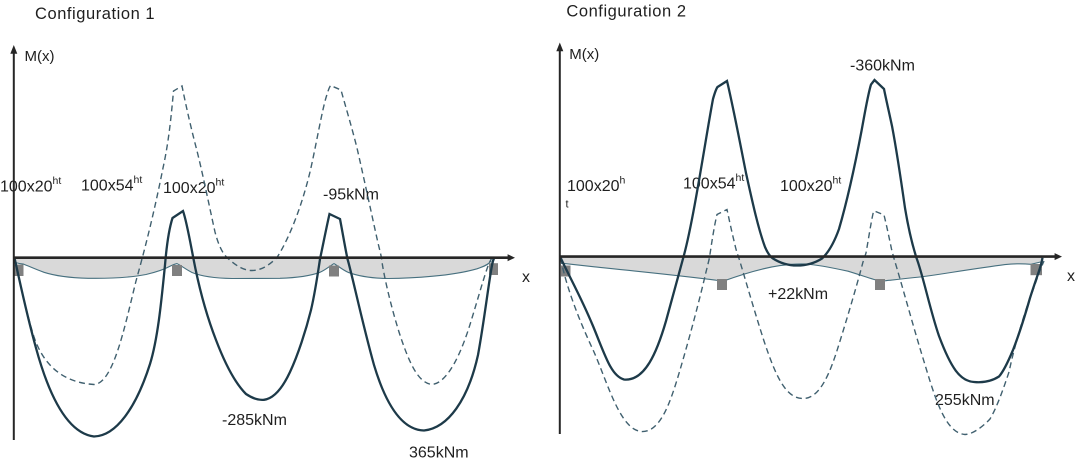  What do you see at coordinates (596, 185) in the screenshot?
I see `svg-text: 100x20h` at bounding box center [596, 185].